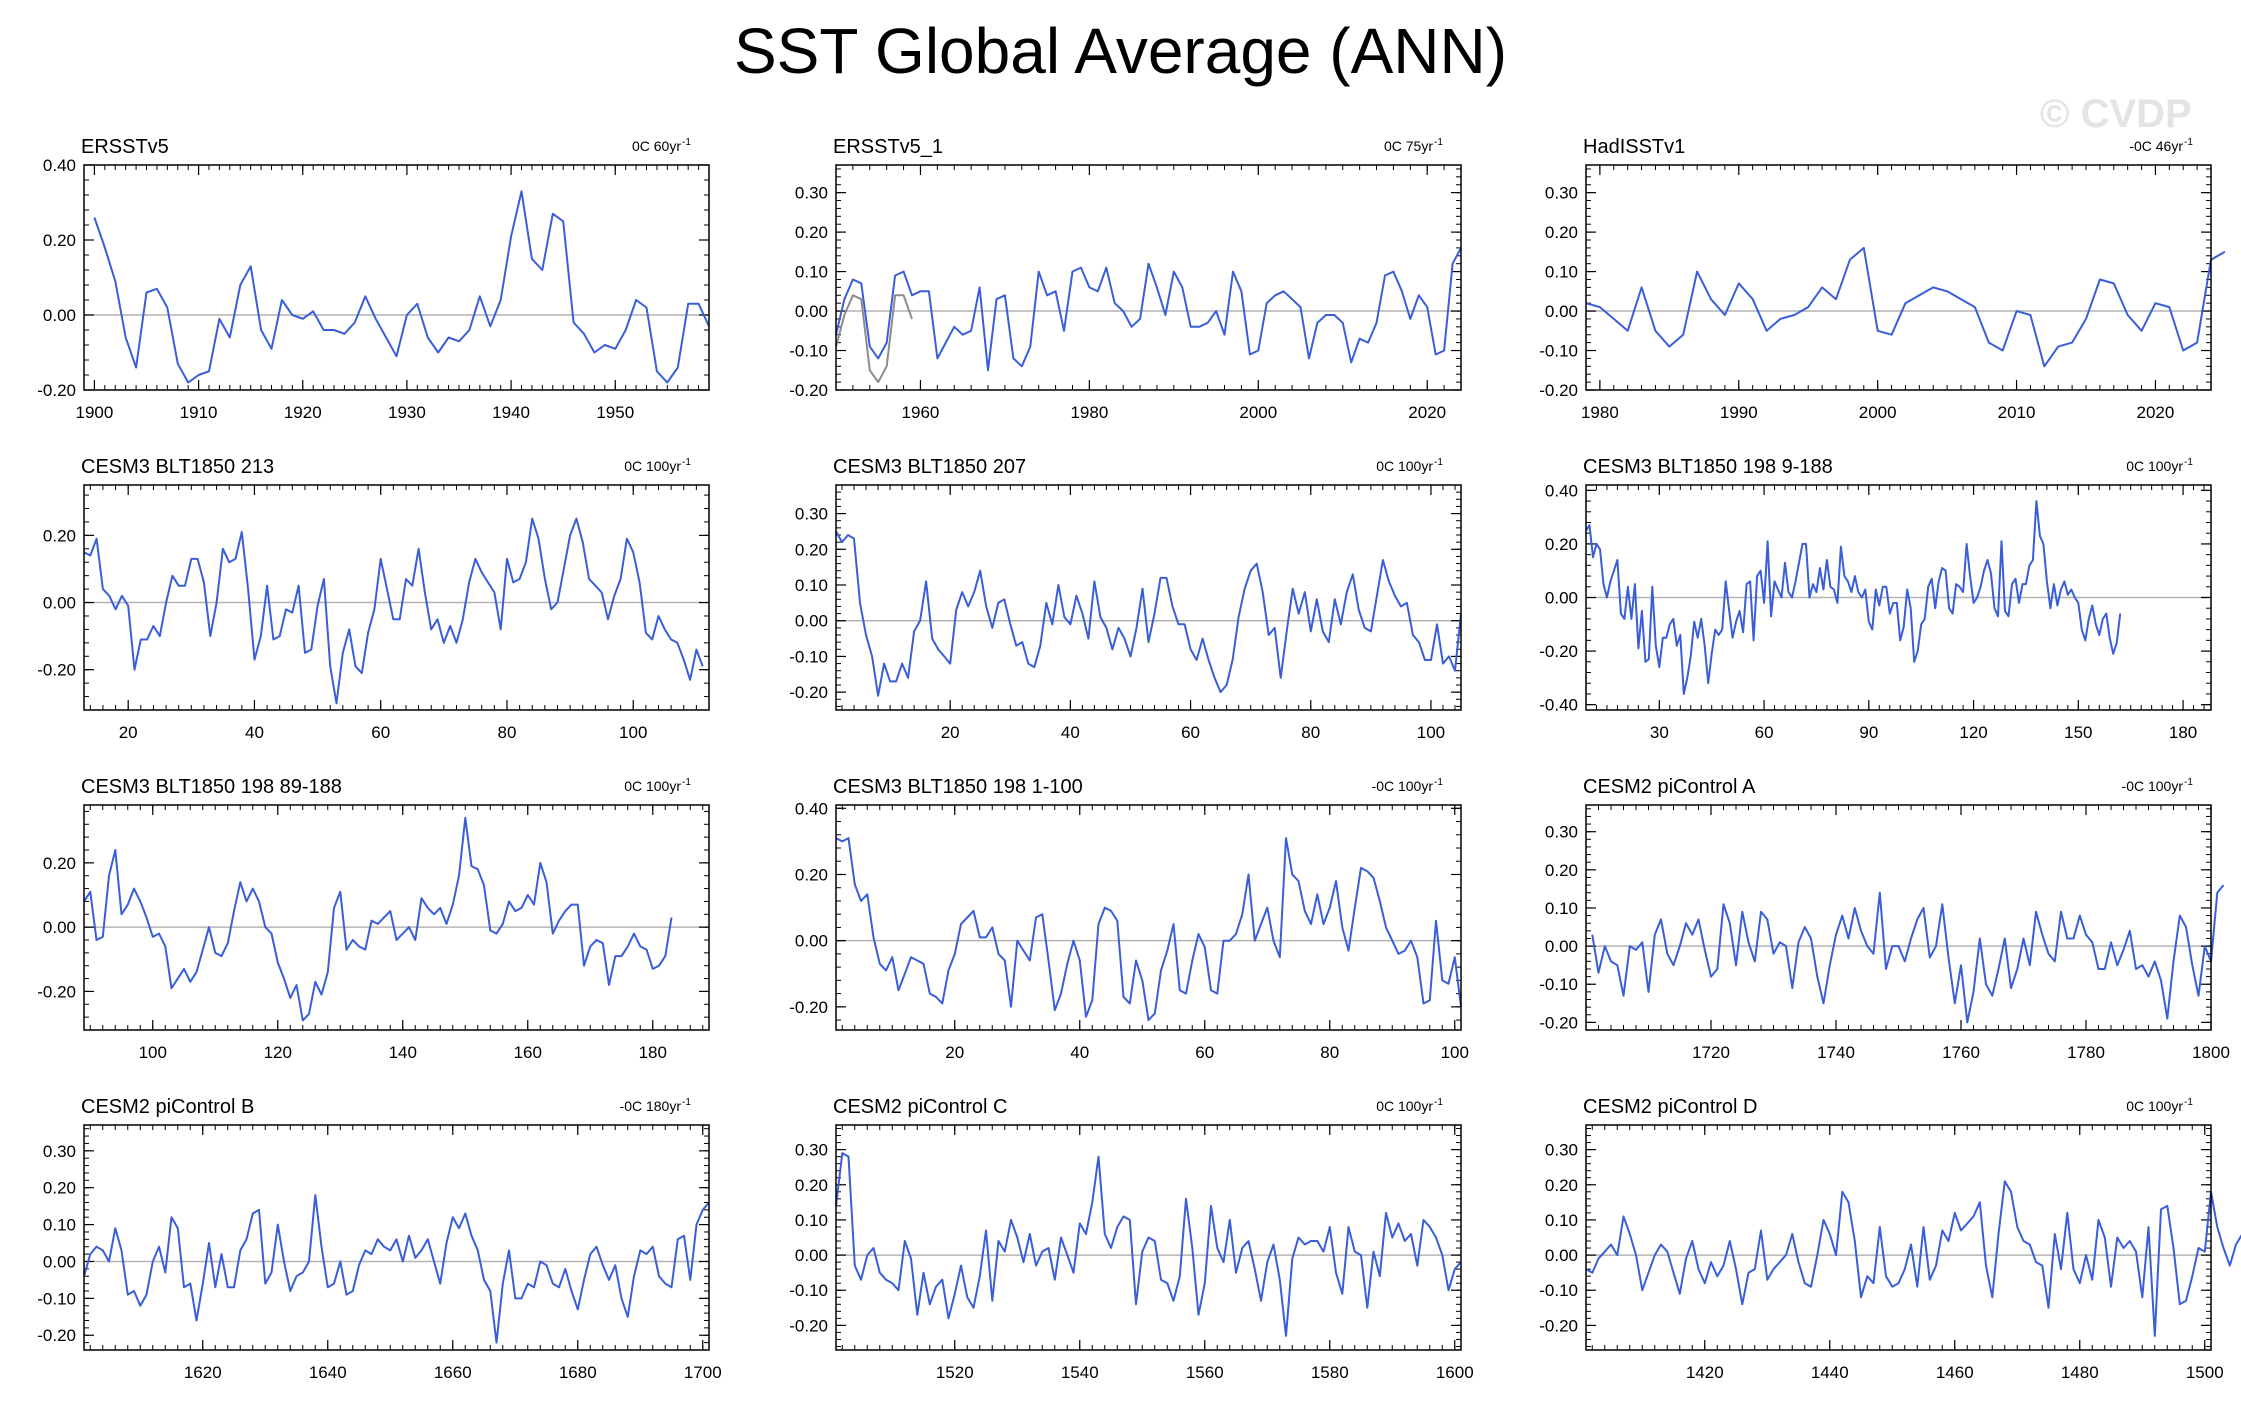  Describe the element at coordinates (888, 147) in the screenshot. I see `panel-title: ERSSTv5_1` at that location.